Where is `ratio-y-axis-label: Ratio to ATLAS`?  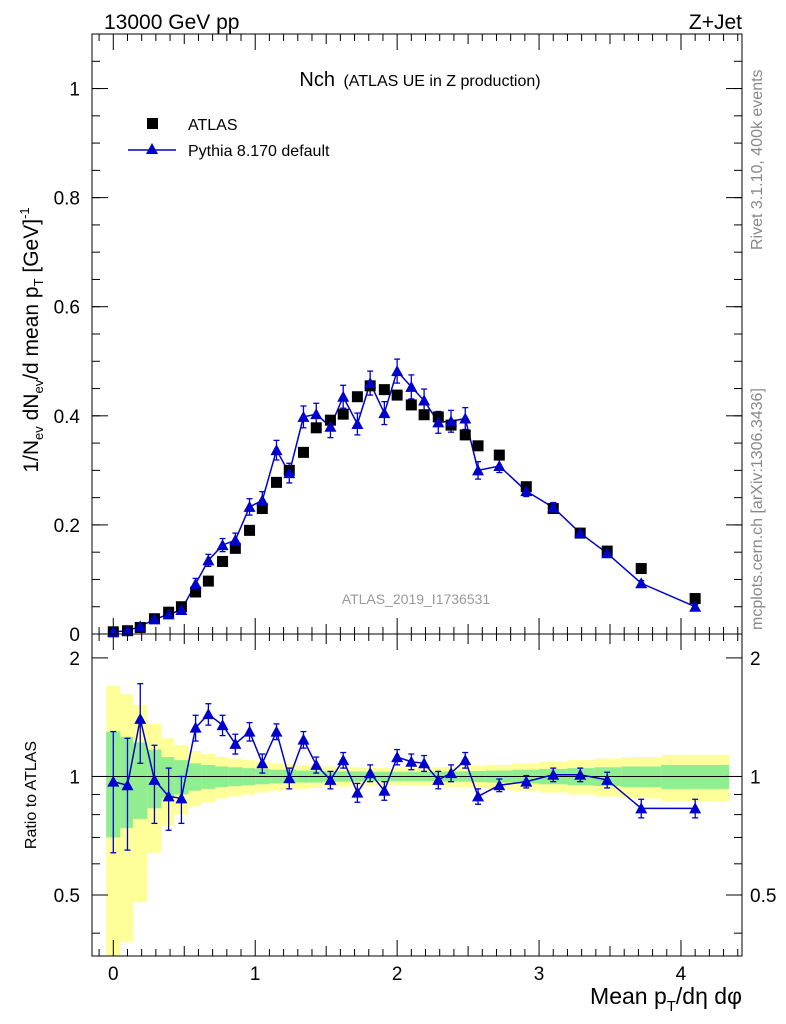 ratio-y-axis-label: Ratio to ATLAS is located at coordinates (31, 795).